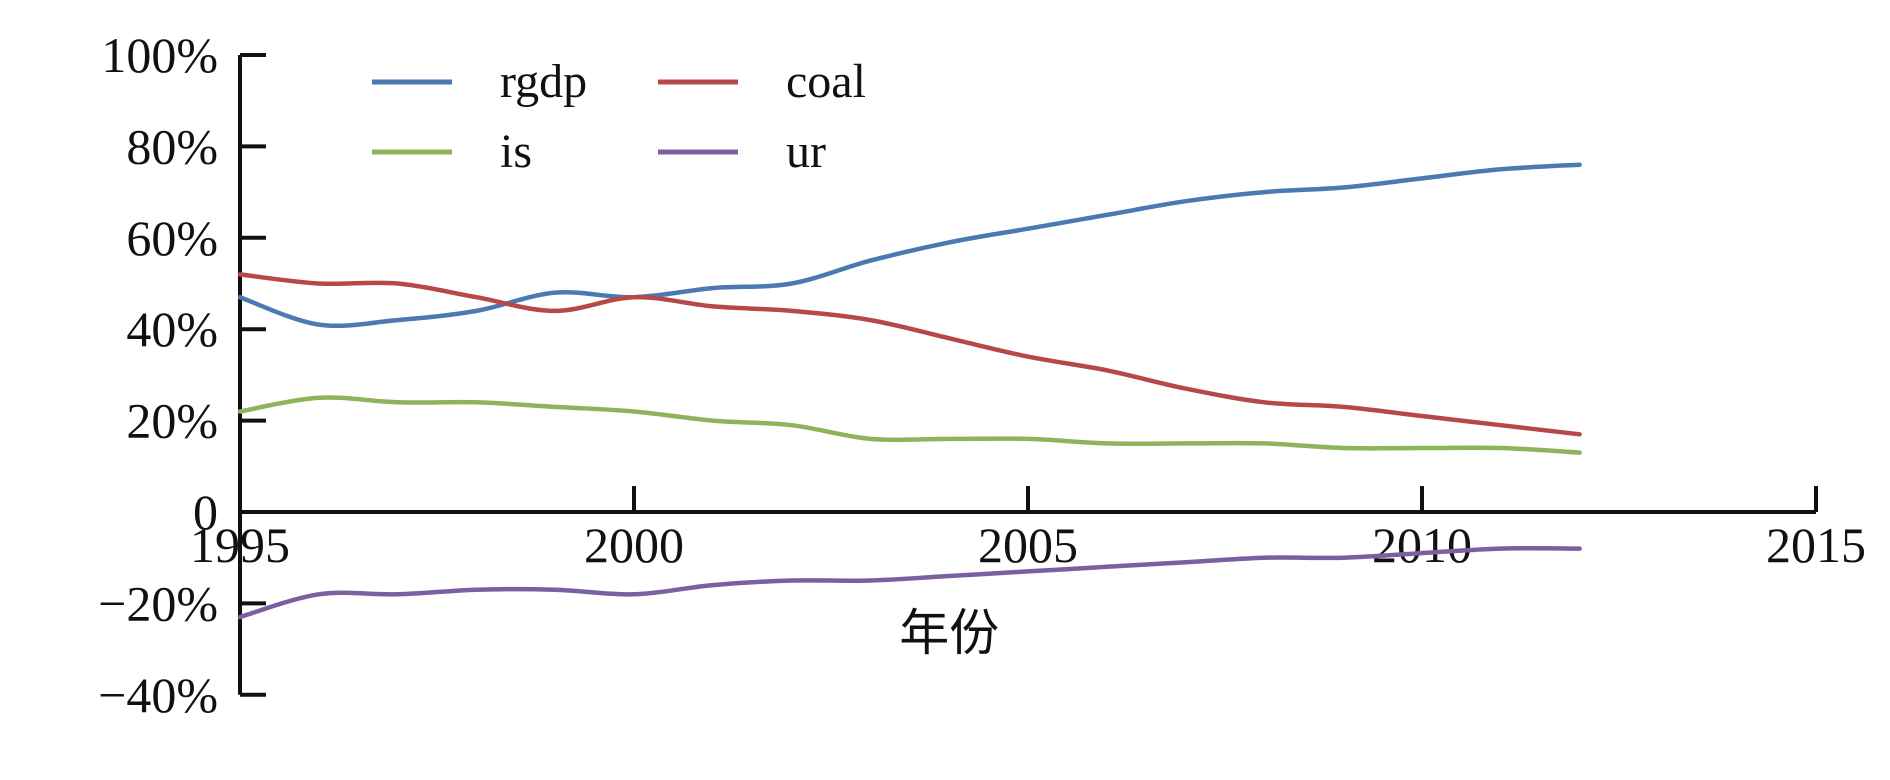  I want to click on y-tick-label: 100%, so click(159, 55).